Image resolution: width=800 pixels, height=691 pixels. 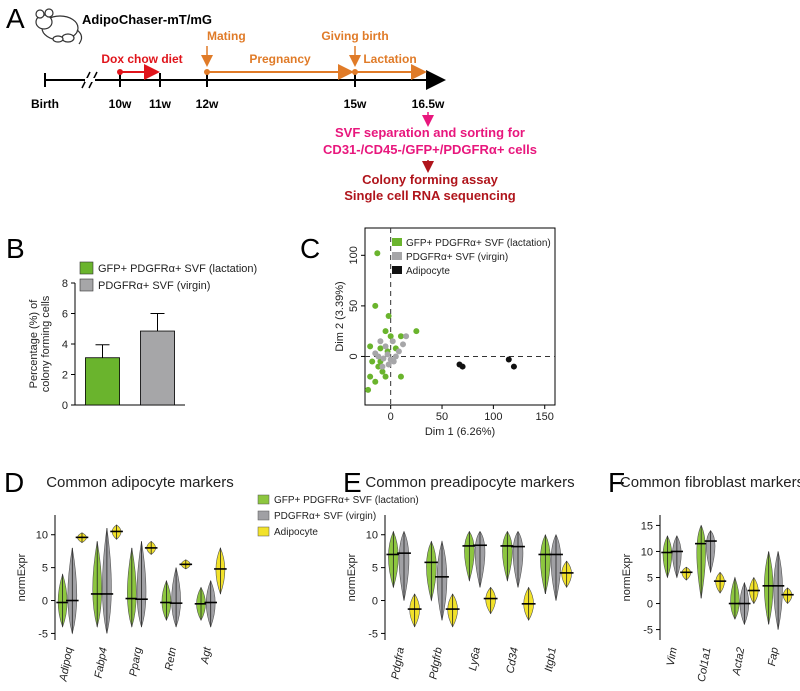 What do you see at coordinates (65, 376) in the screenshot?
I see `y-tick-label: 2` at bounding box center [65, 376].